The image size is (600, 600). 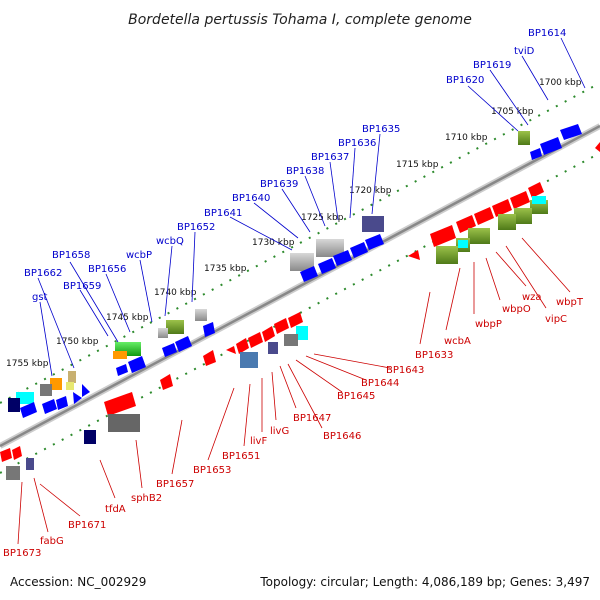 I want to click on gene-label-BP1638: BP1638, so click(x=305, y=171).